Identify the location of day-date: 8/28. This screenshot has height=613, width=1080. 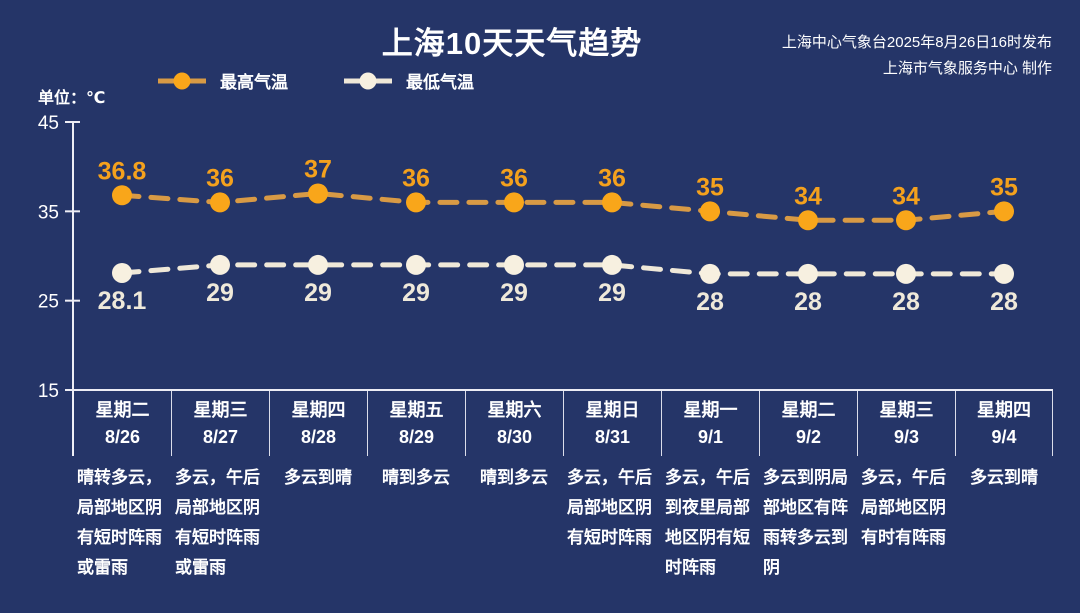
(318, 437).